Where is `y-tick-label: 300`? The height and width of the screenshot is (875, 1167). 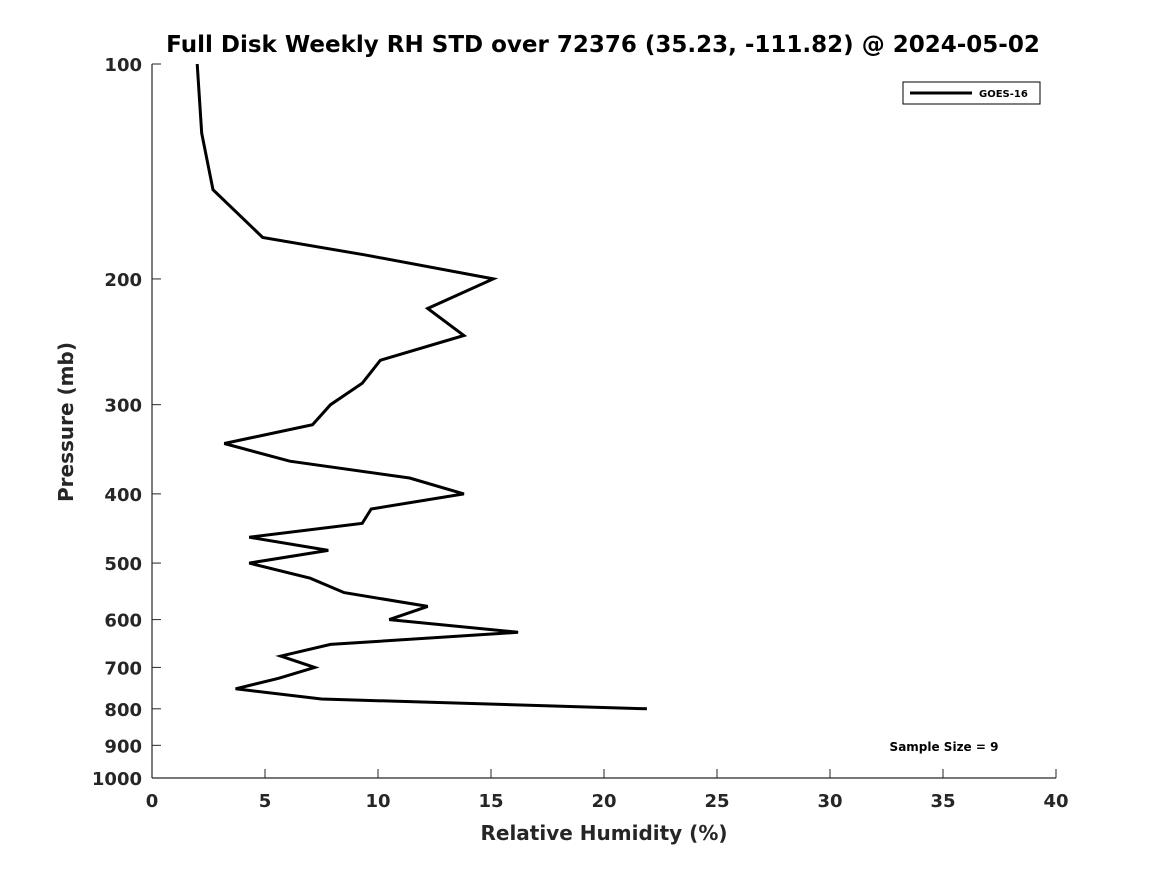
y-tick-label: 300 is located at coordinates (123, 406).